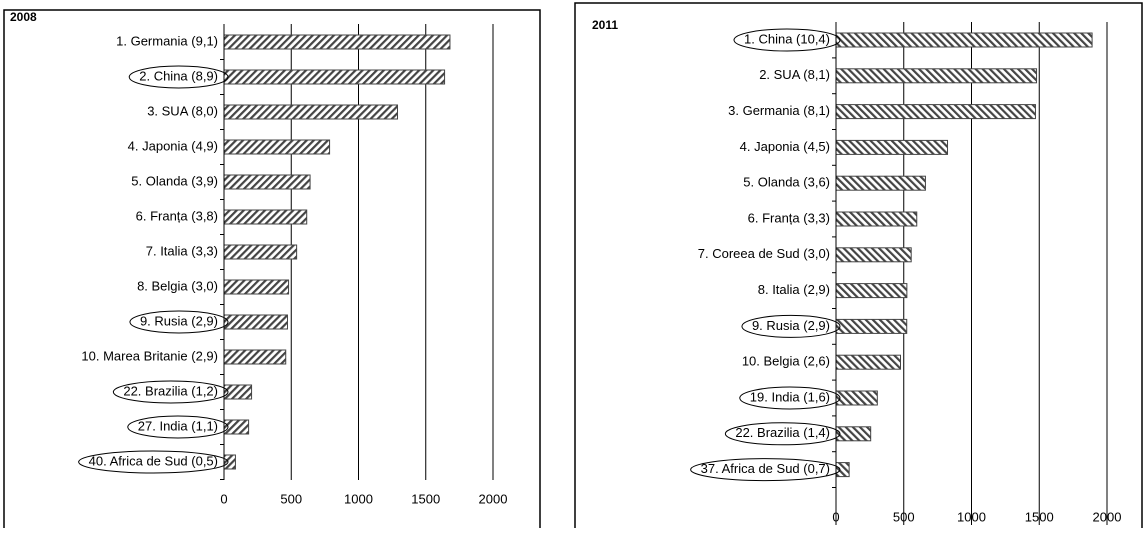 The height and width of the screenshot is (533, 1146). I want to click on x-tick-label: 0, so click(223, 498).